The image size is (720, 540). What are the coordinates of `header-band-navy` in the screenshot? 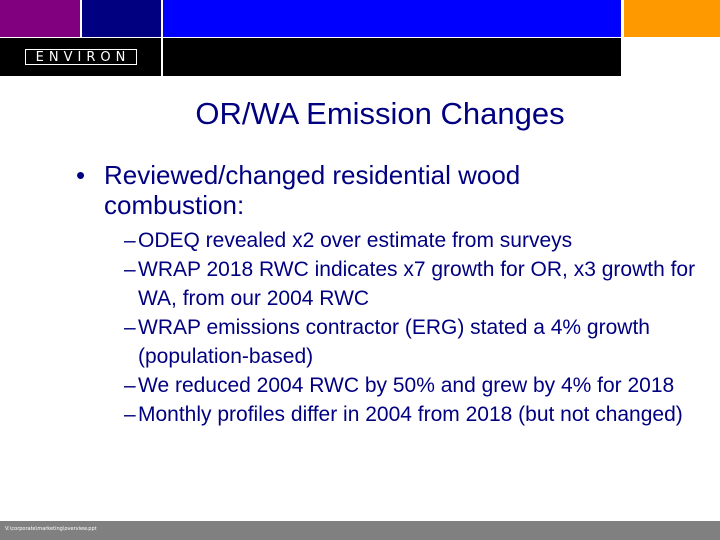 It's located at (121, 18).